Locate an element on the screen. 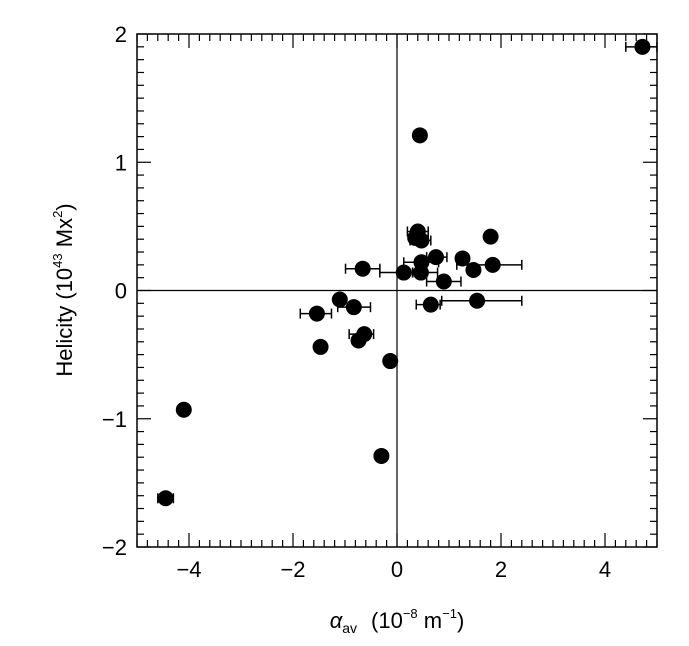  y-tick-label: −1 is located at coordinates (114, 419).